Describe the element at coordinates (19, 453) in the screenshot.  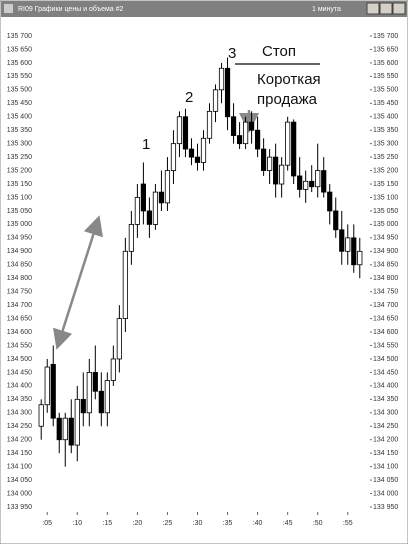
I see `y-tick-label: 134 150` at that location.